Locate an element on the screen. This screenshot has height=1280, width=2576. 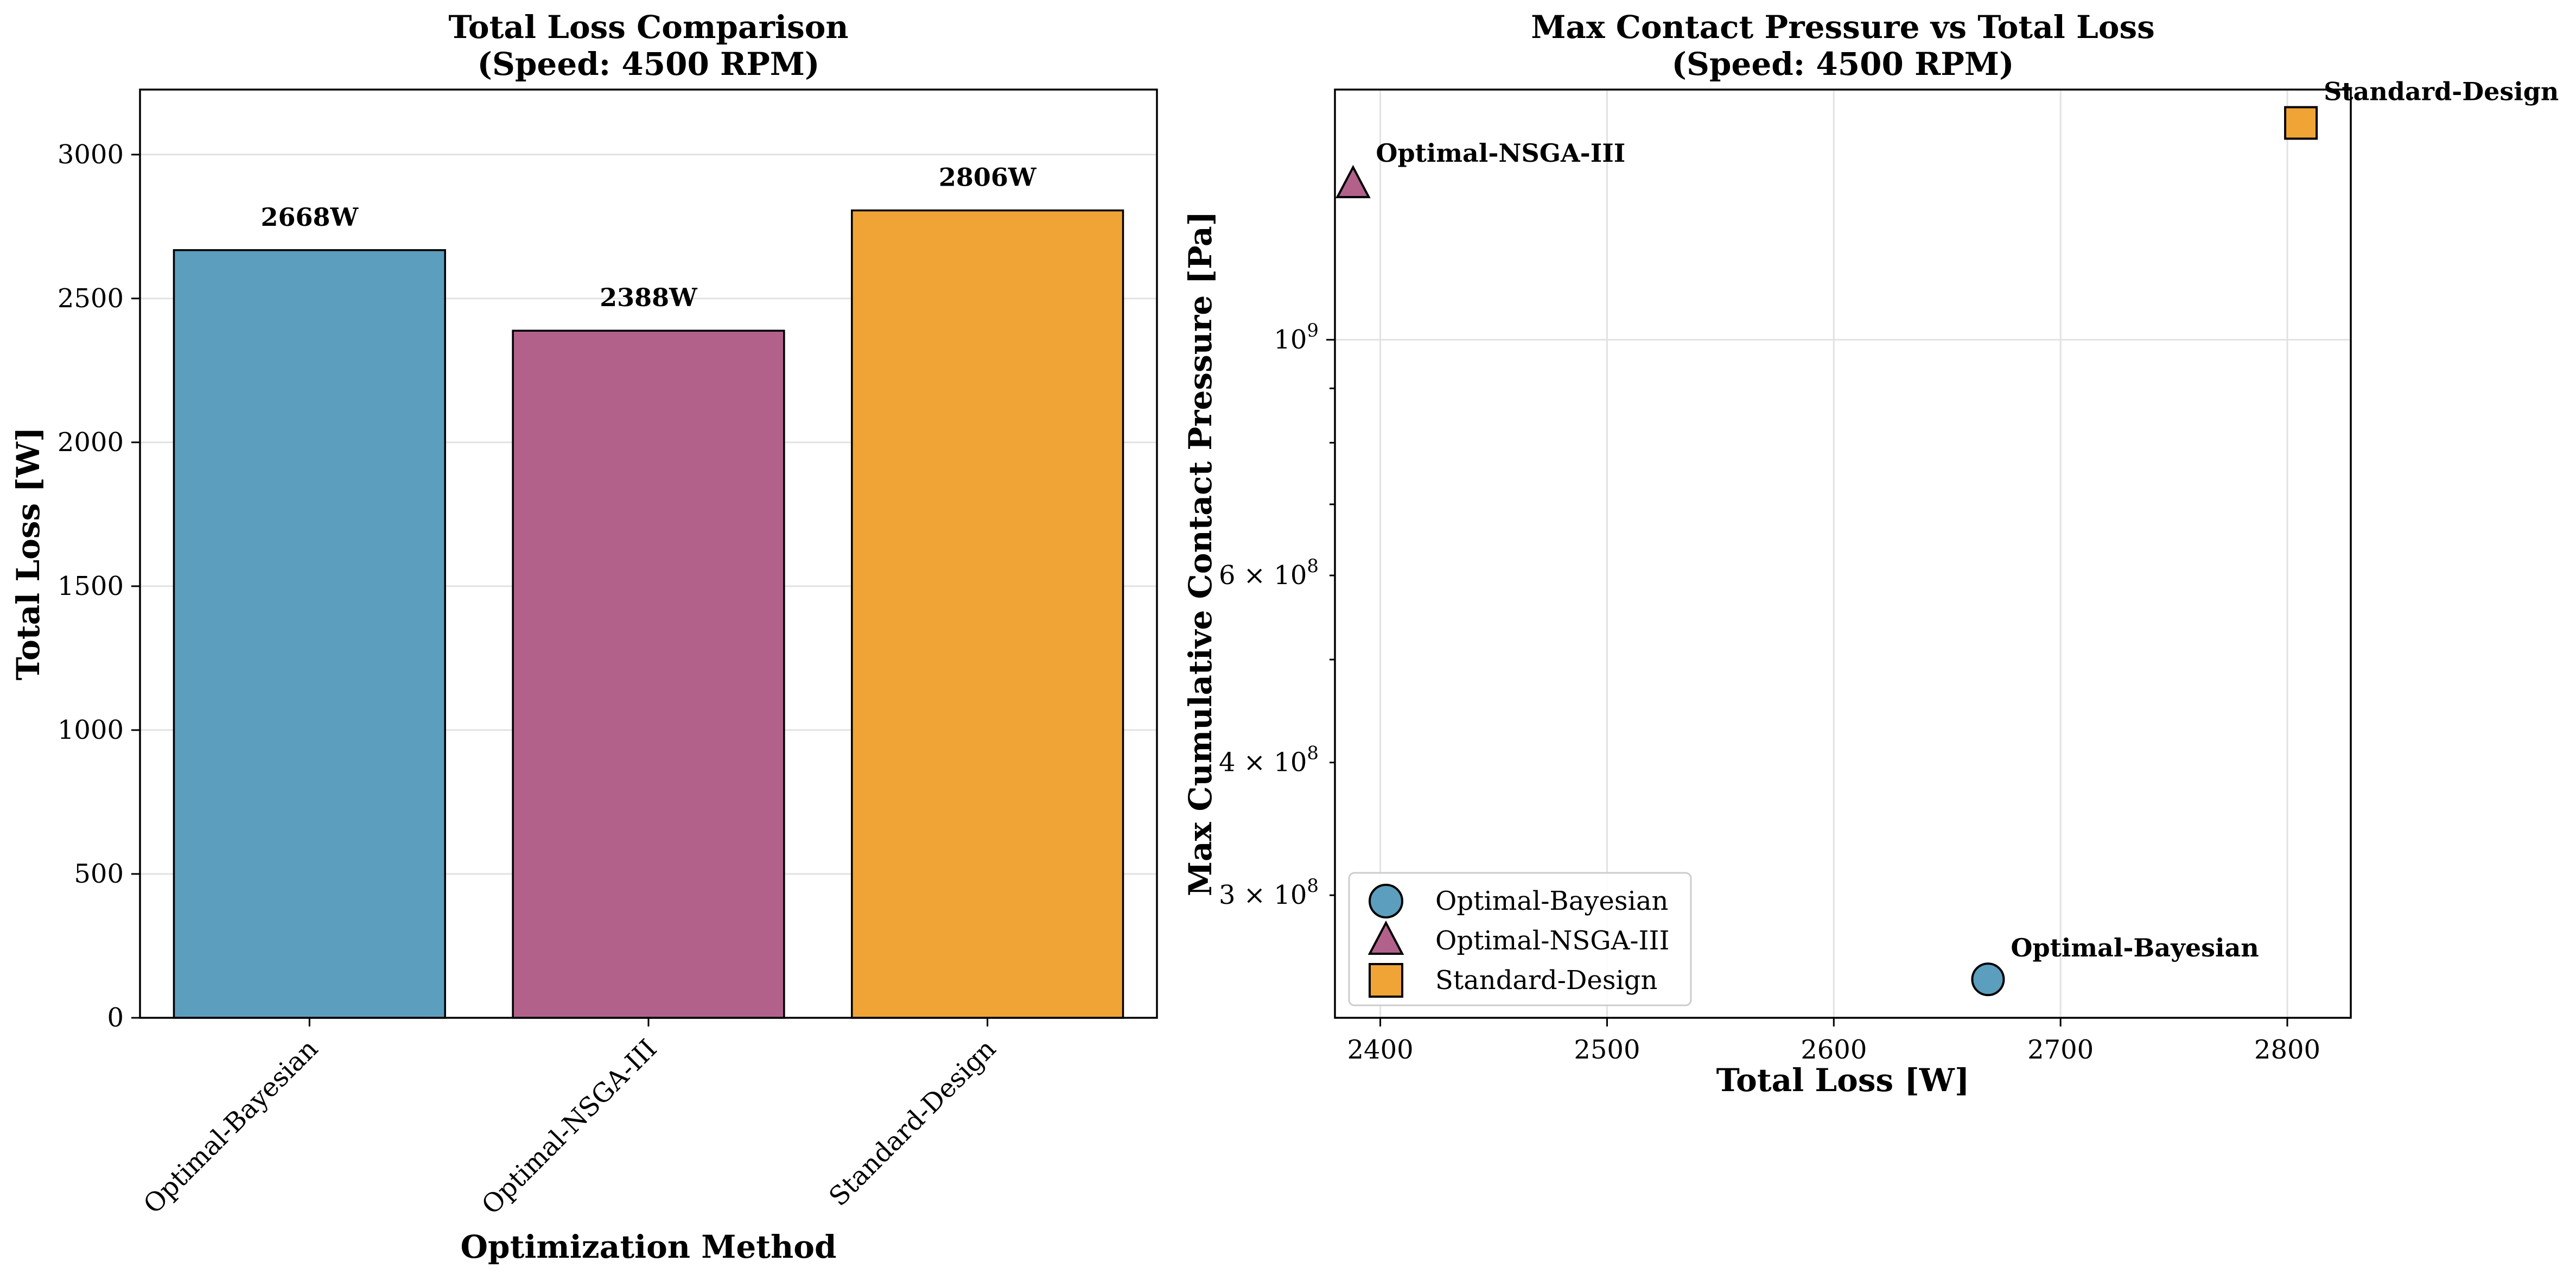
scatter-point-standard-design is located at coordinates (2301, 123).